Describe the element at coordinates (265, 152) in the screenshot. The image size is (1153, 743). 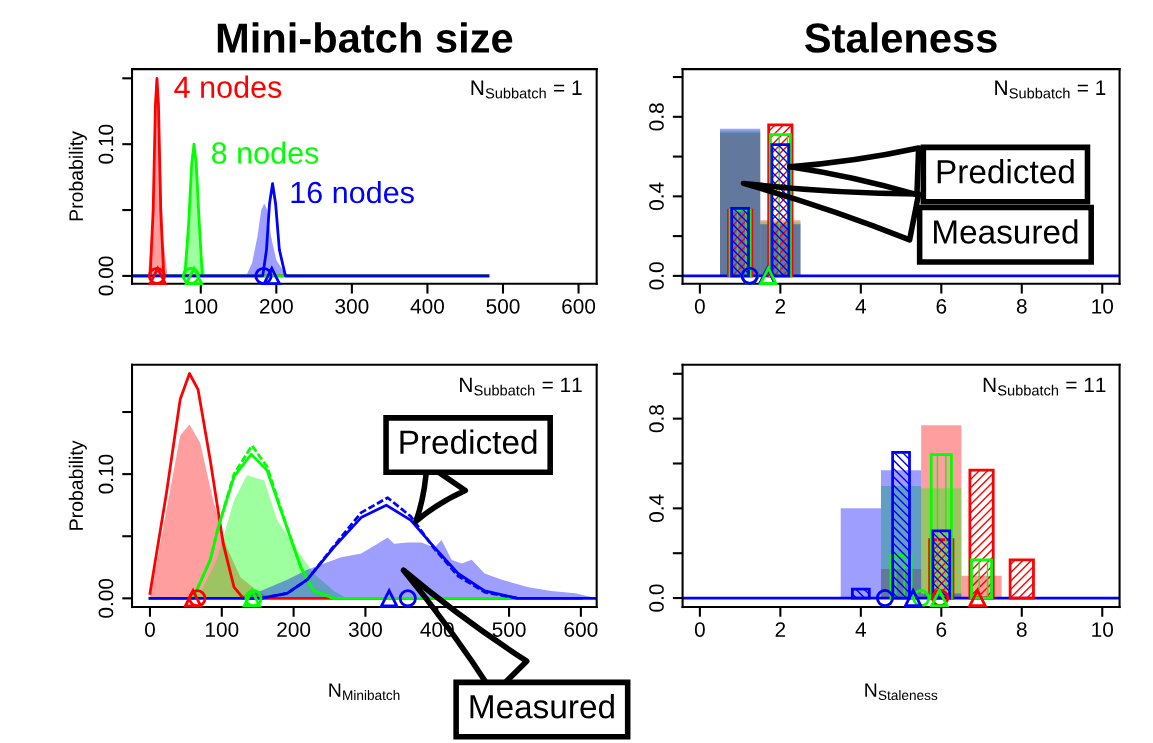
I see `series-label: 8 nodes` at that location.